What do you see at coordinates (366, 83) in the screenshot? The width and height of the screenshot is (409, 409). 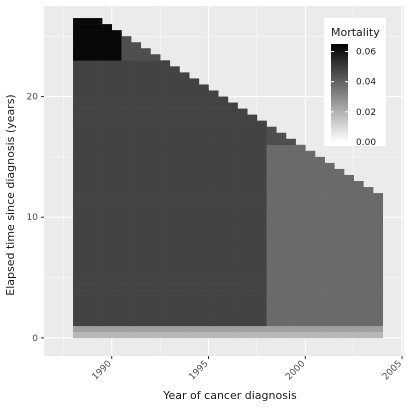 I see `legend-tick-label: 0.04` at bounding box center [366, 83].